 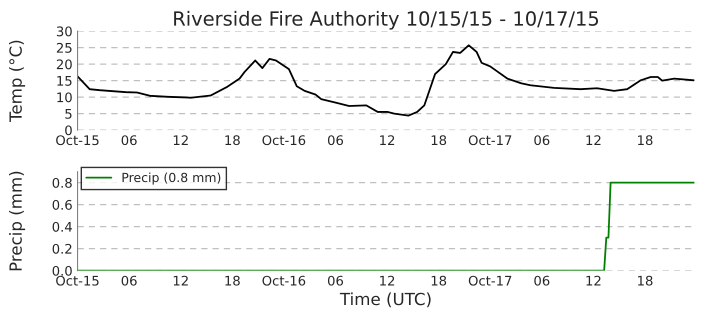 I want to click on x-axis-title: Time (UTC), so click(x=385, y=300).